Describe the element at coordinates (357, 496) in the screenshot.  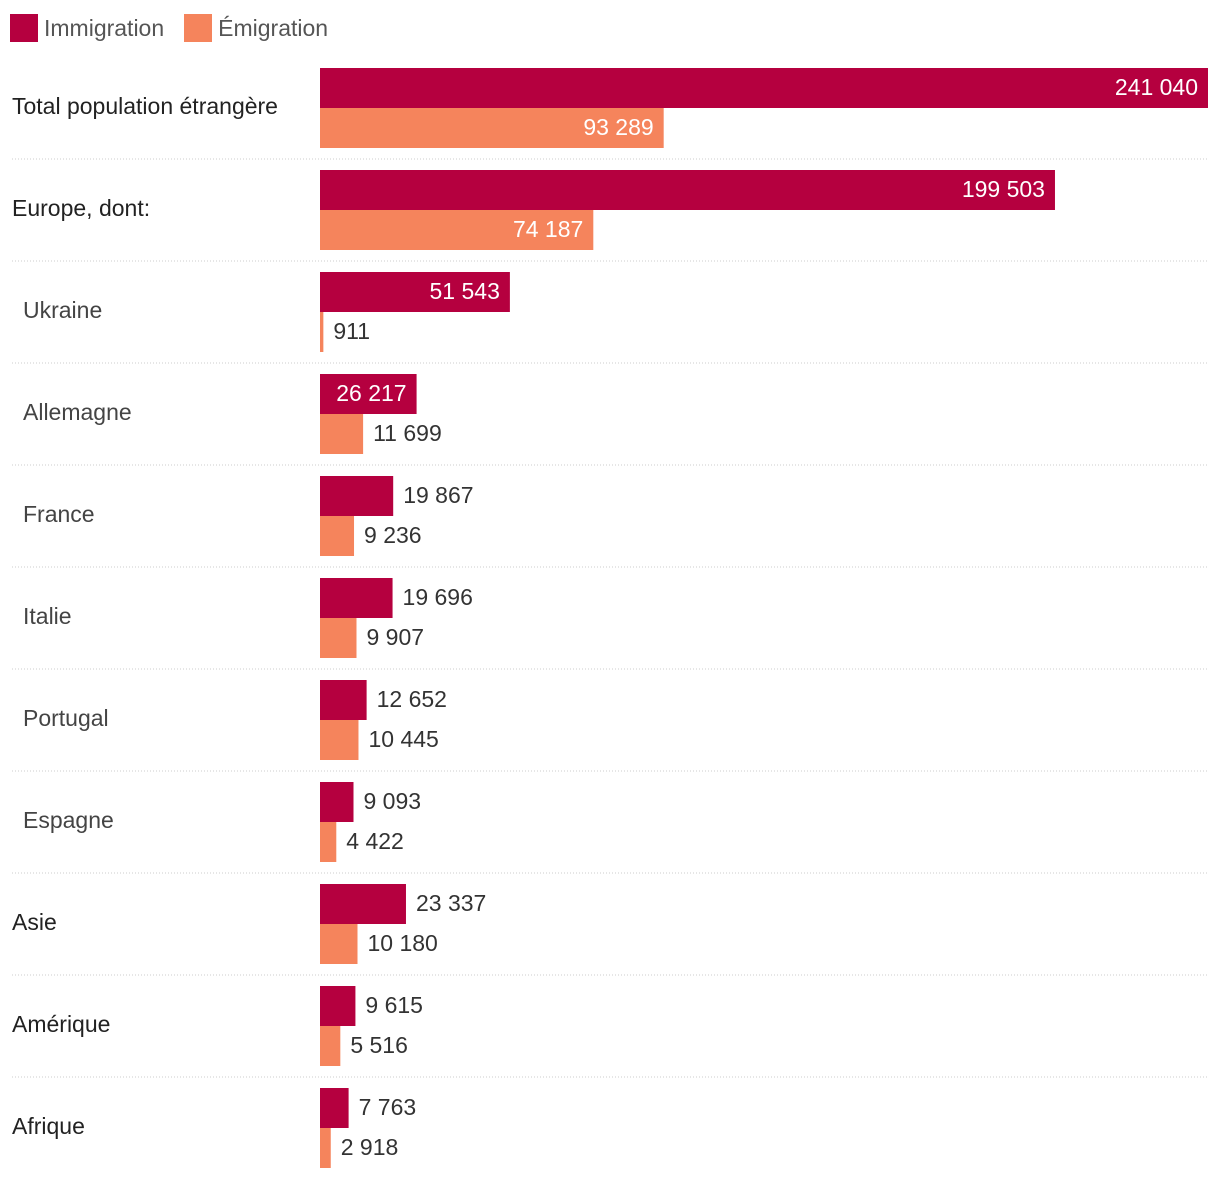
I see `immigration-bar-france` at that location.